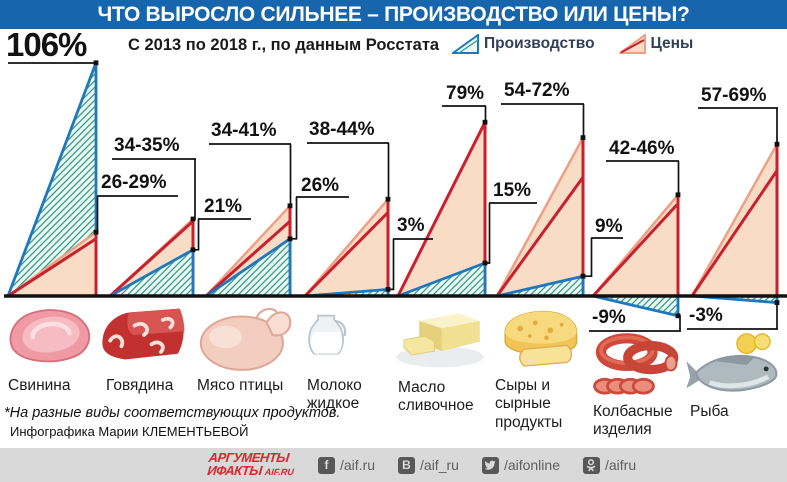  I want to click on social-links: f /aif.ru B /aif_ru /aifonline /aifru, so click(488, 465).